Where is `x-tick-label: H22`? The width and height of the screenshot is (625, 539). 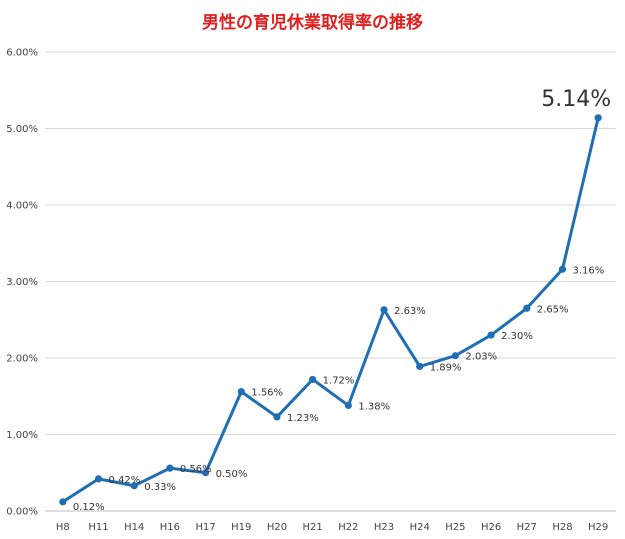
x-tick-label: H22 is located at coordinates (348, 527).